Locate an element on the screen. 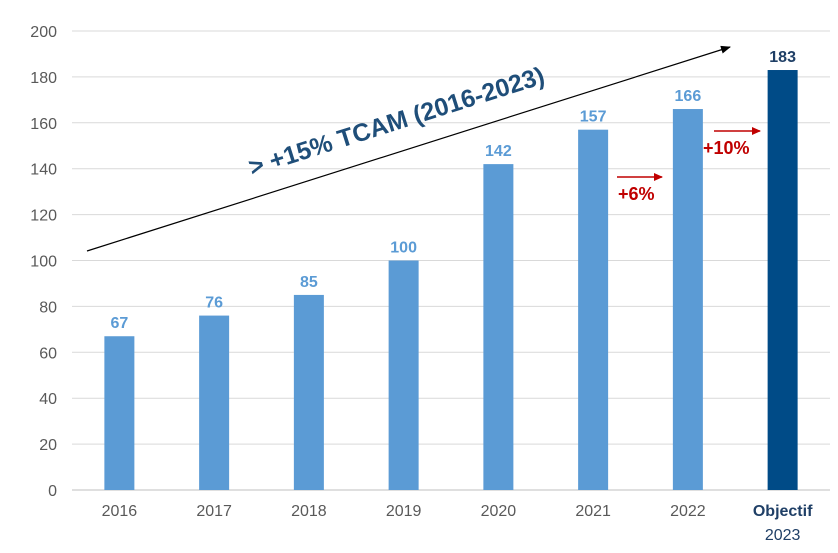 This screenshot has height=553, width=838. x-label-highlight-bottom: 2023 is located at coordinates (783, 535).